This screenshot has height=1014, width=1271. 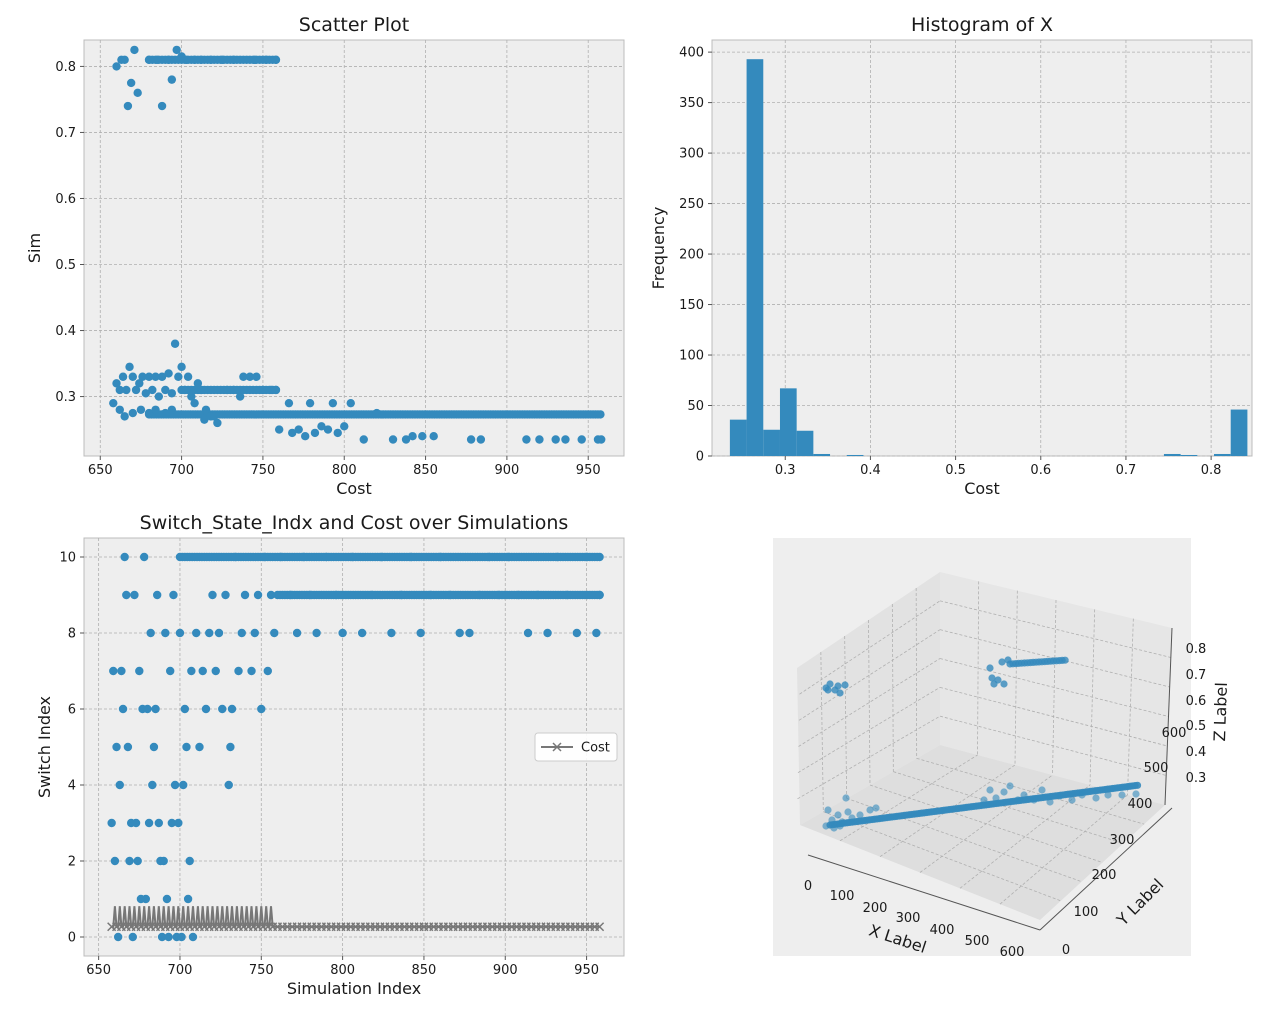 What do you see at coordinates (1126, 470) in the screenshot?
I see `hist-xtick-label: 0.7` at bounding box center [1126, 470].